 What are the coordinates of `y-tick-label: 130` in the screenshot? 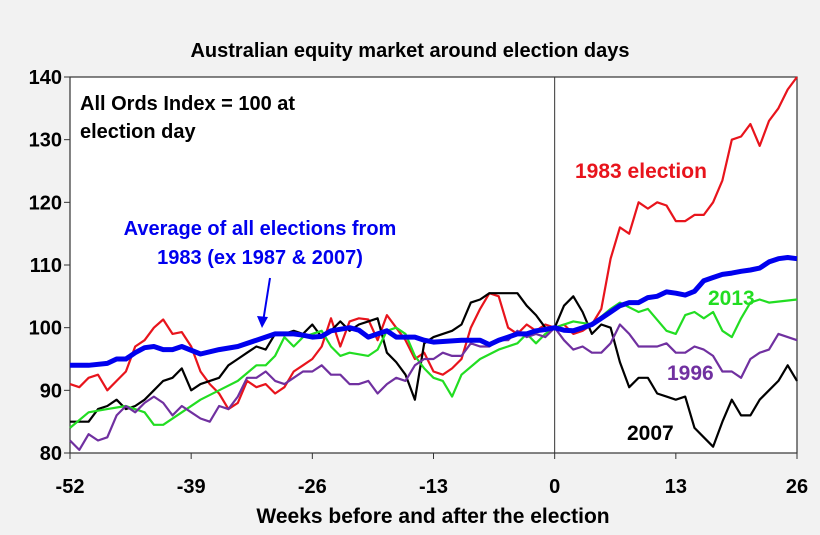 It's located at (45, 141).